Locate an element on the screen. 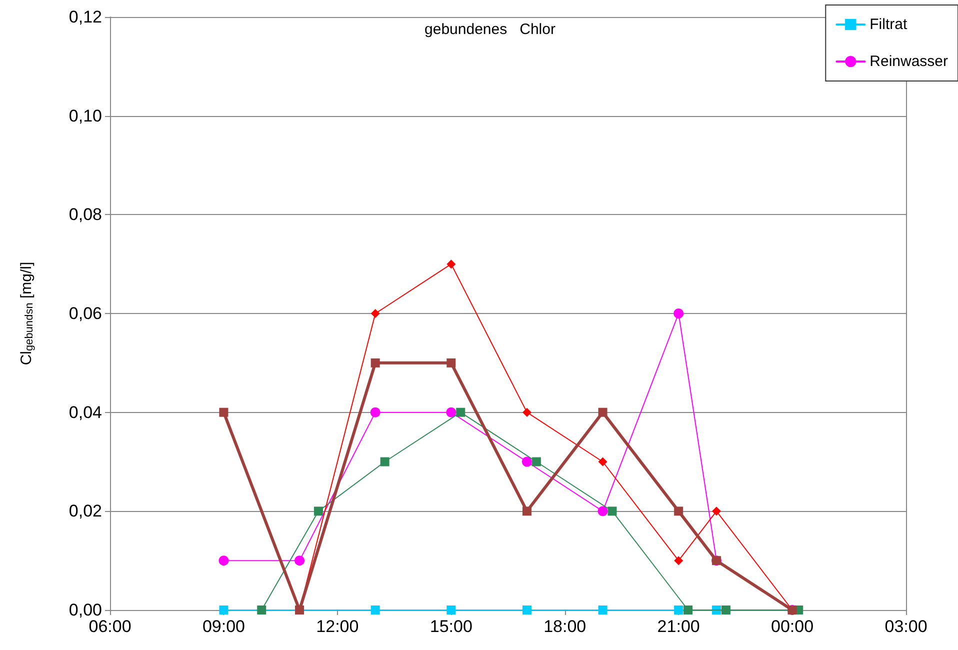  chart-title: gebundenes Chlor is located at coordinates (490, 29).